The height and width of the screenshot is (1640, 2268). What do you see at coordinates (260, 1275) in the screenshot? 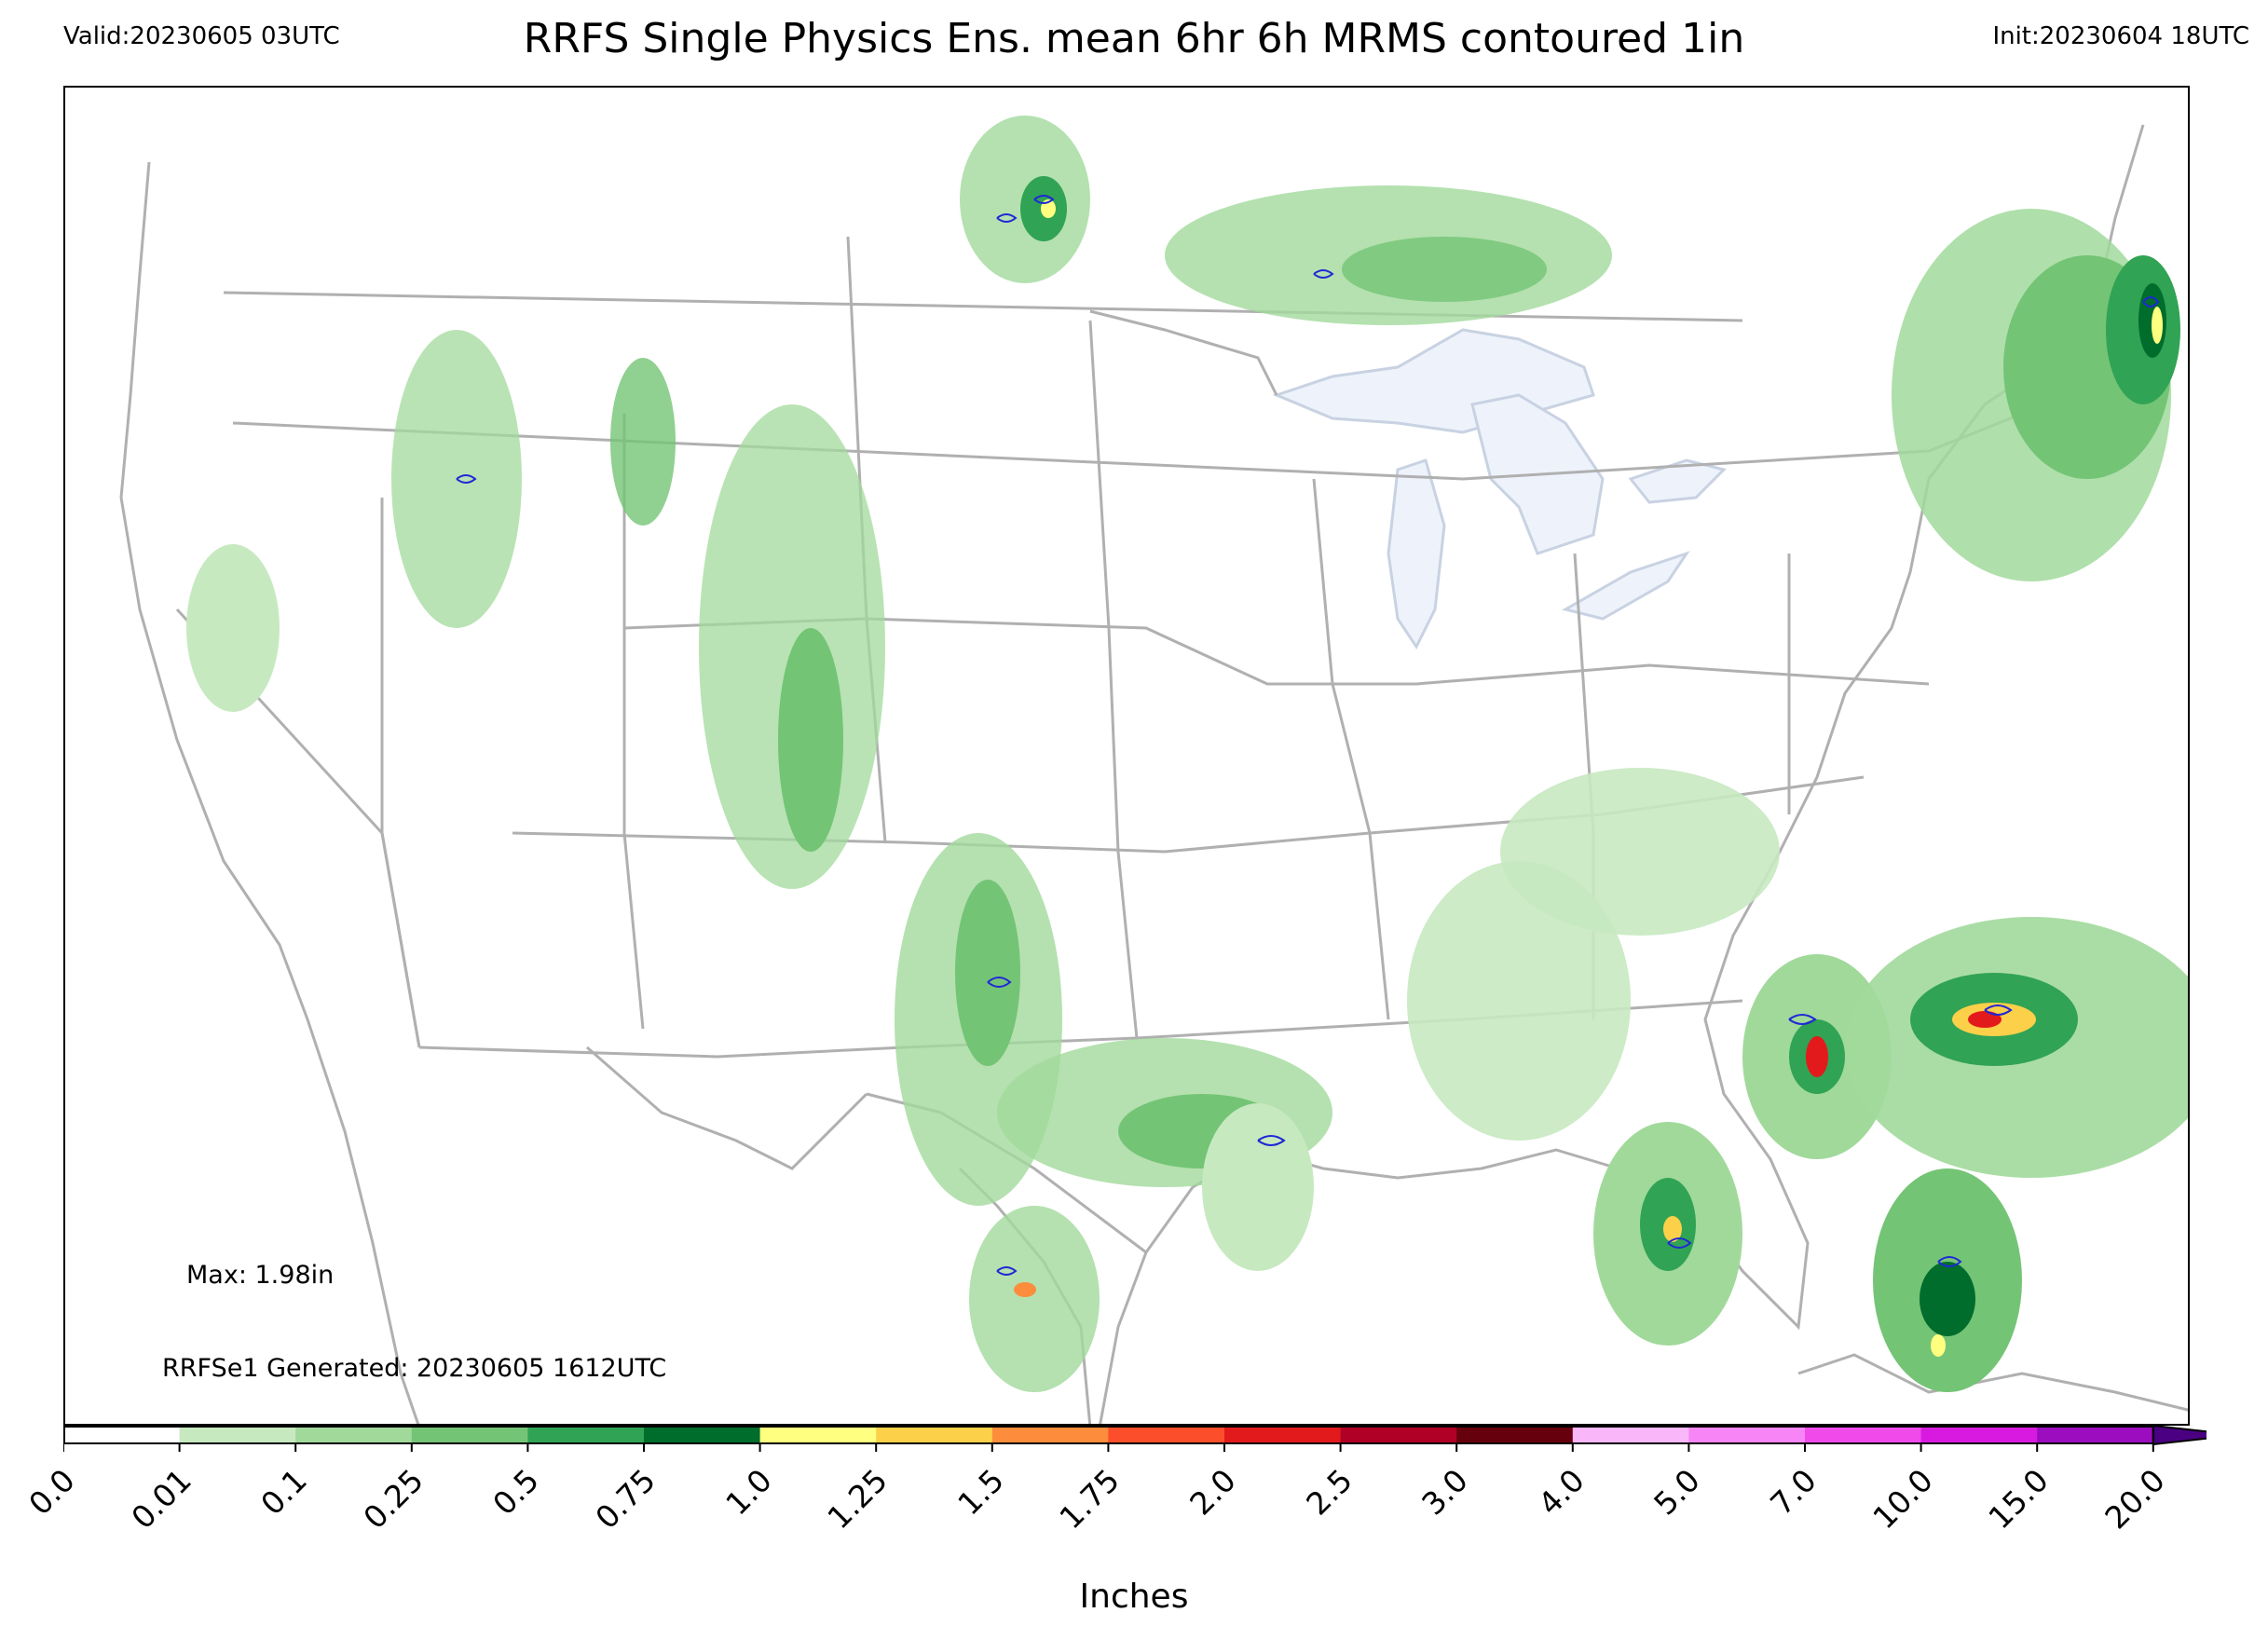
I see `max-value-label: Max: 1.98in` at bounding box center [260, 1275].